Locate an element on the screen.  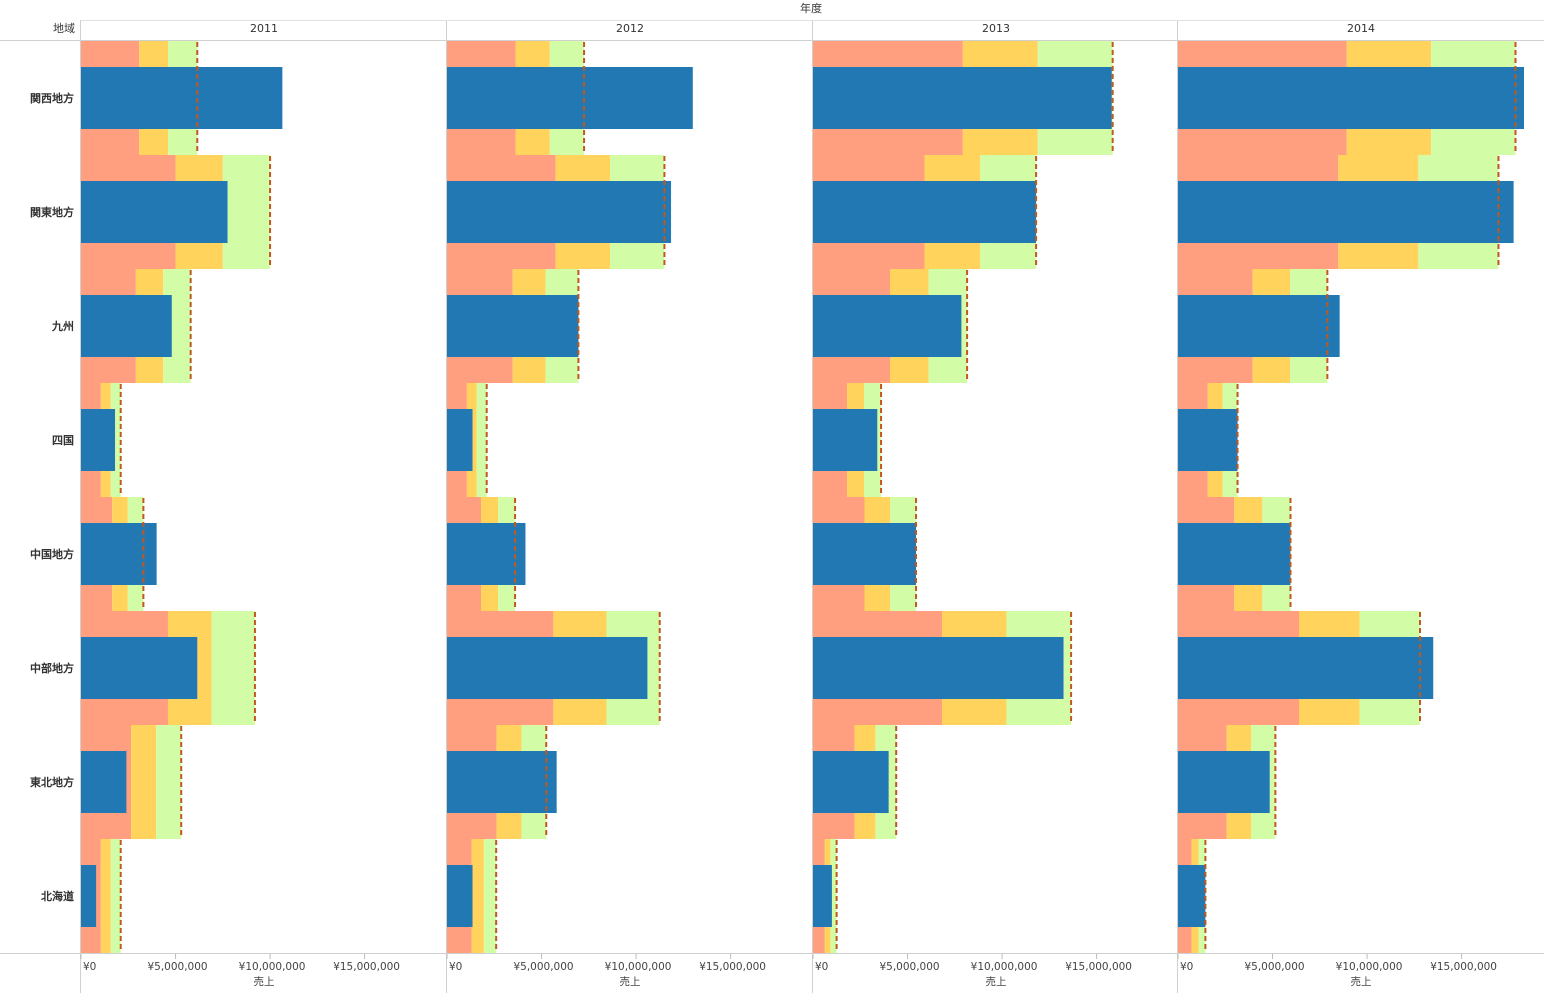
column-dimension-title: 年度 is located at coordinates (811, 8).